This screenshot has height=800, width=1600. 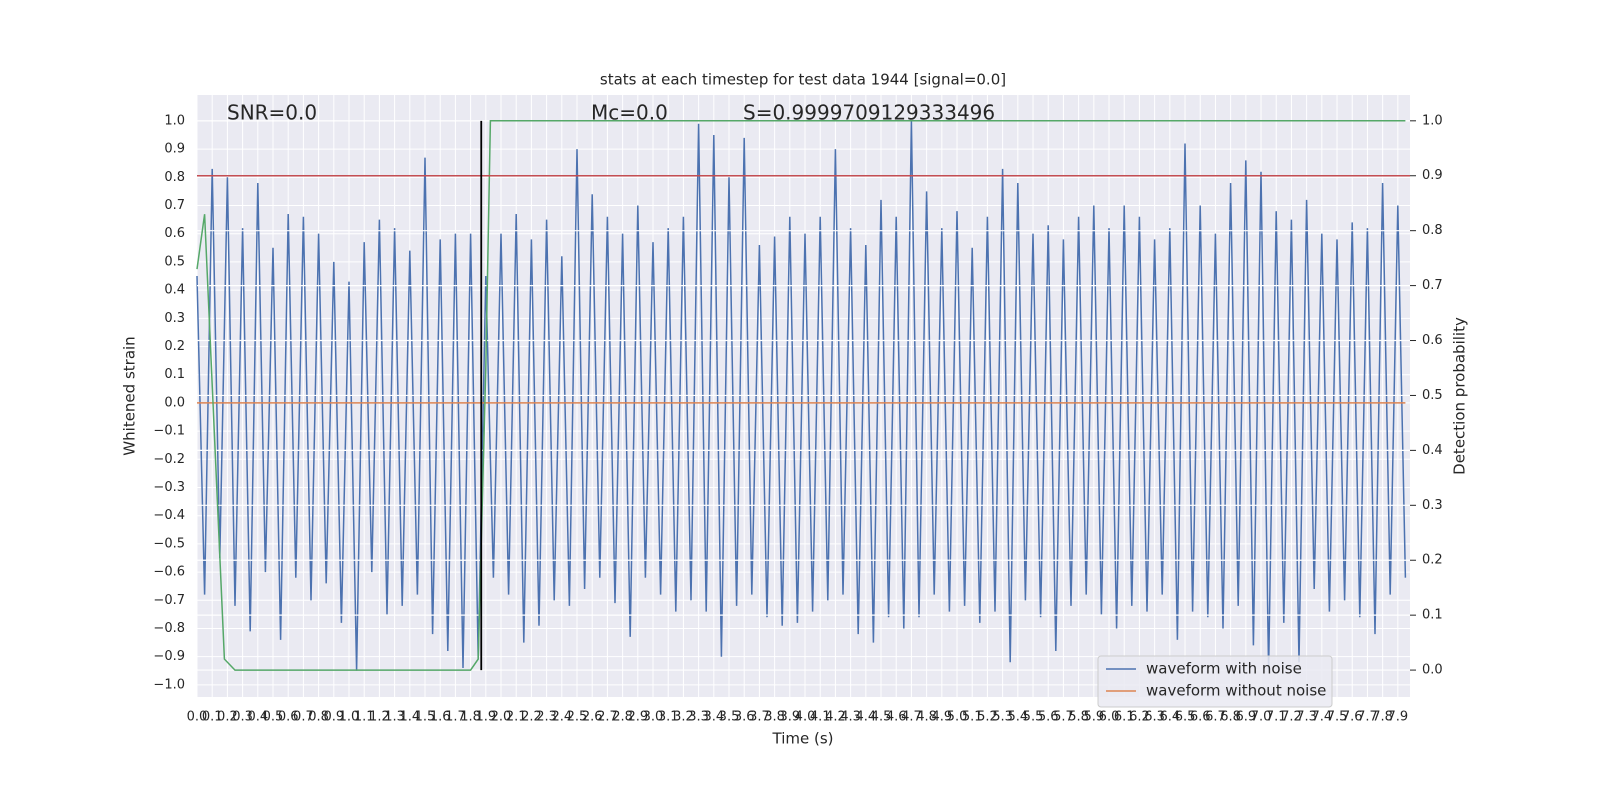 I want to click on y-tick-label: −0.1, so click(x=169, y=431).